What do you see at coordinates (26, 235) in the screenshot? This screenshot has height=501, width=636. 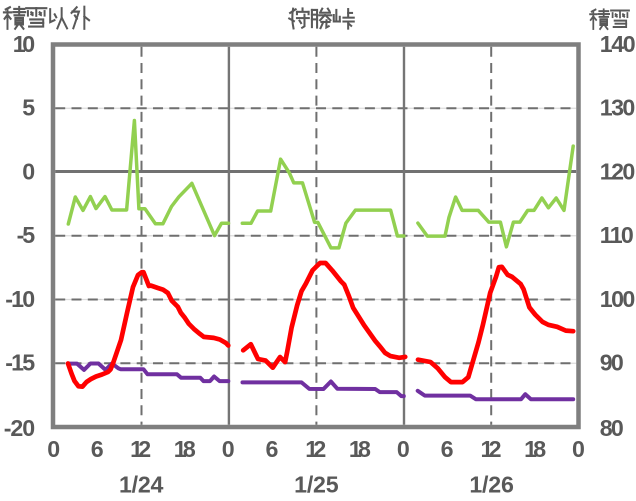 I see `svg-text: -5` at bounding box center [26, 235].